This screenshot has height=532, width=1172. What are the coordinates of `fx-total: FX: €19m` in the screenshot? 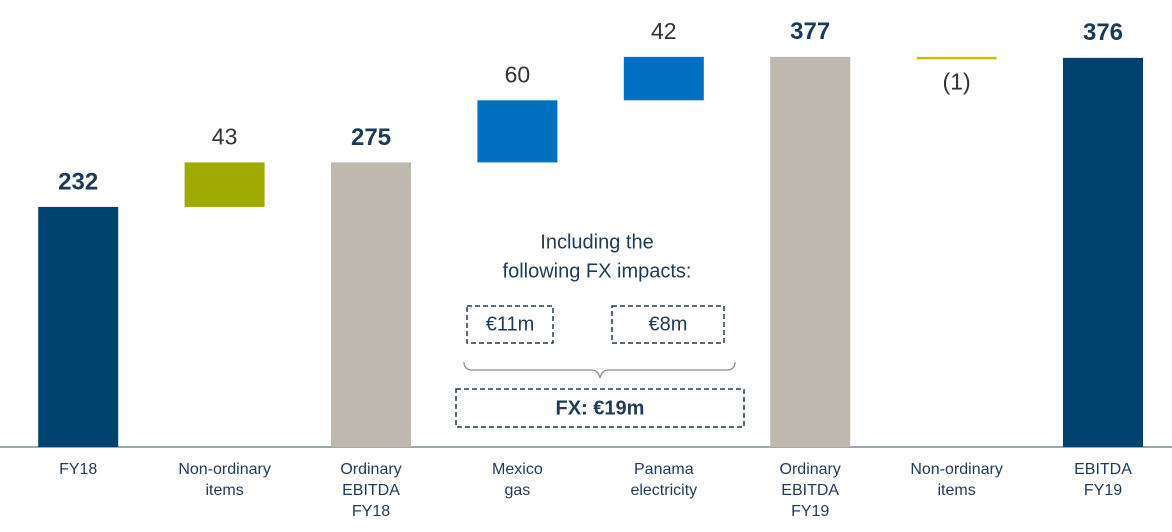 It's located at (600, 408).